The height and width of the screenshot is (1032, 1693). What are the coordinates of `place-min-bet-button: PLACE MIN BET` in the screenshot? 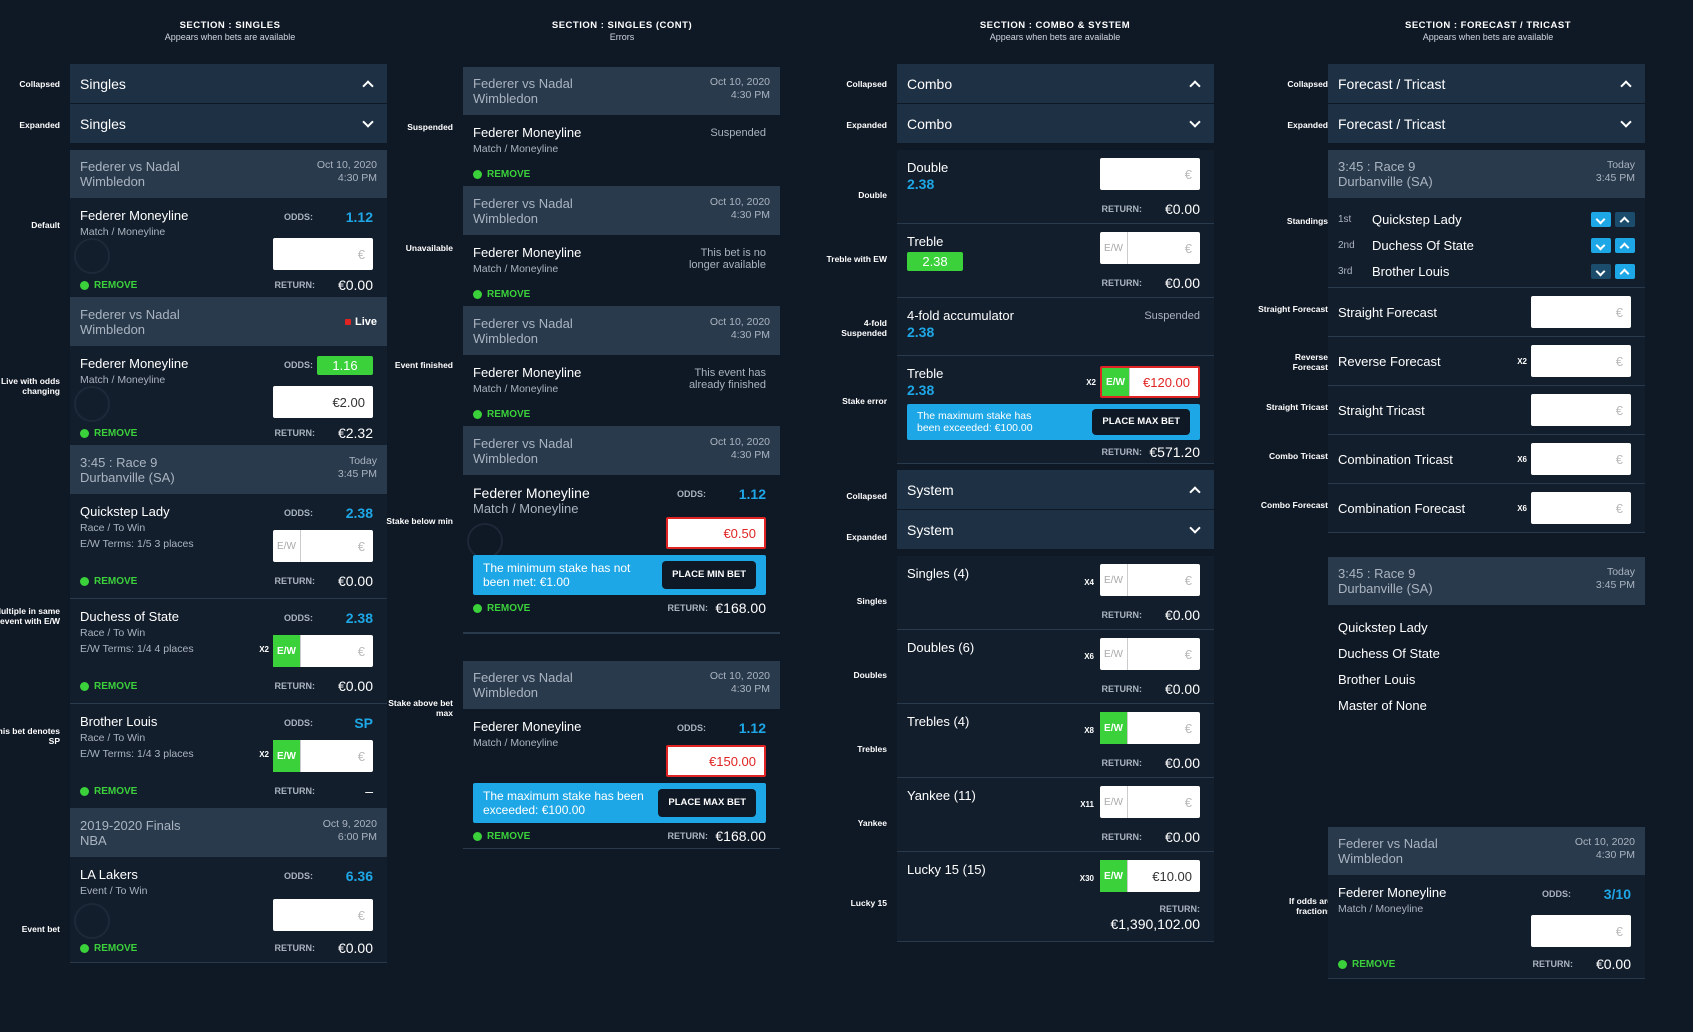 It's located at (709, 575).